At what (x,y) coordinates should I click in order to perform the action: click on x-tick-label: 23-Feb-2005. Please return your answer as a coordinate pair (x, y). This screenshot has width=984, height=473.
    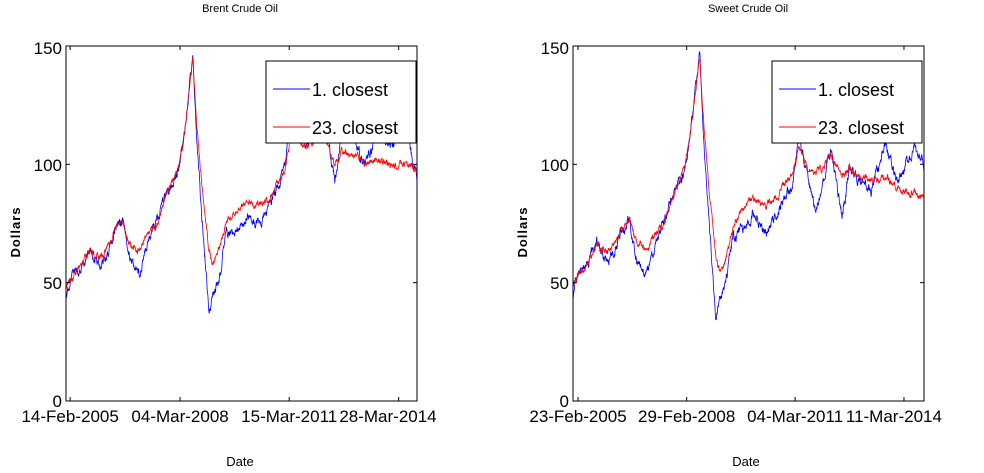
    Looking at the image, I should click on (577, 416).